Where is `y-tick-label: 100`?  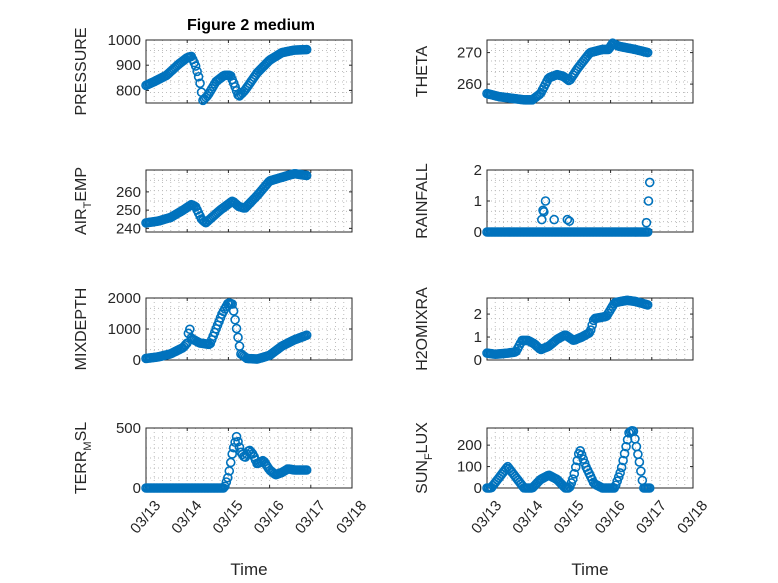
y-tick-label: 100 is located at coordinates (469, 467).